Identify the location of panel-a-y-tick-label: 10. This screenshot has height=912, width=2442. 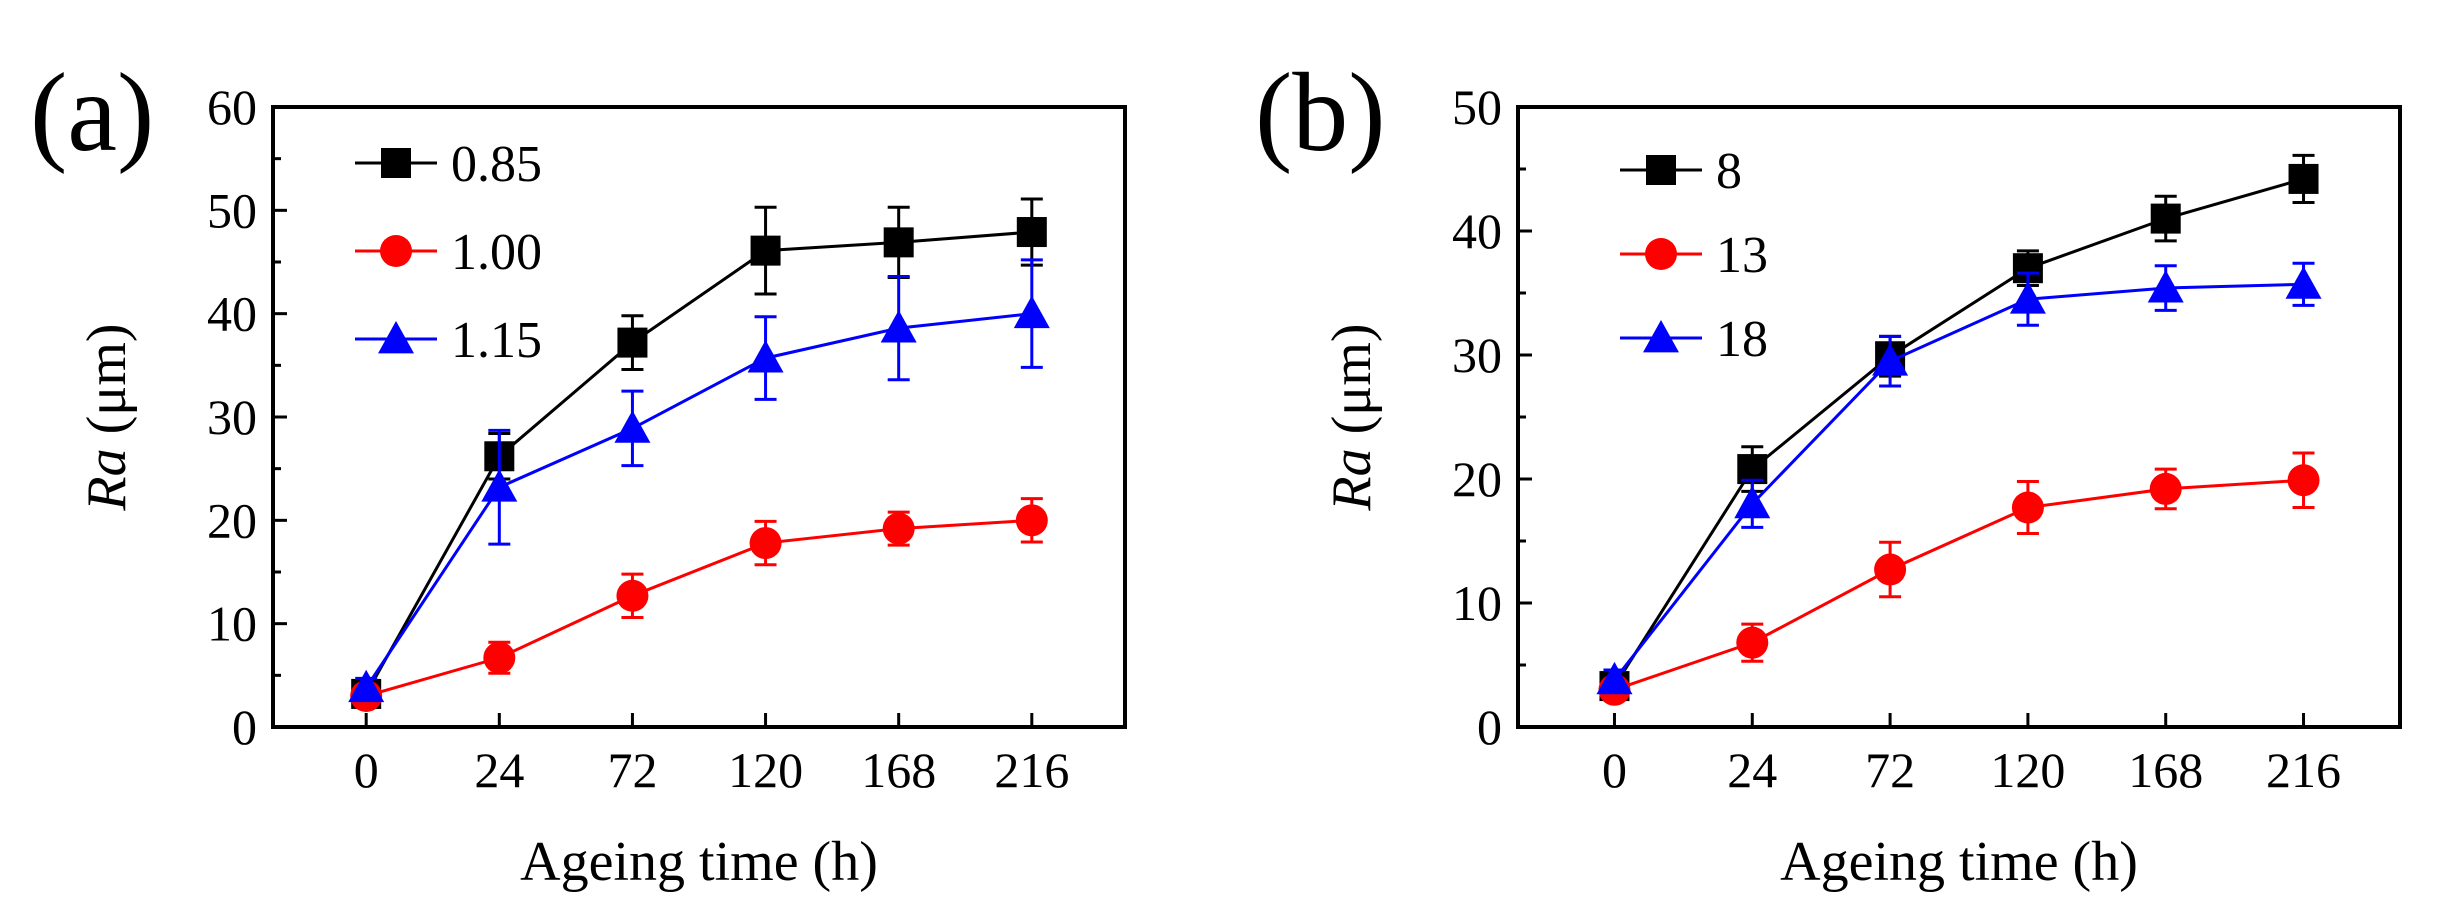
(232, 624).